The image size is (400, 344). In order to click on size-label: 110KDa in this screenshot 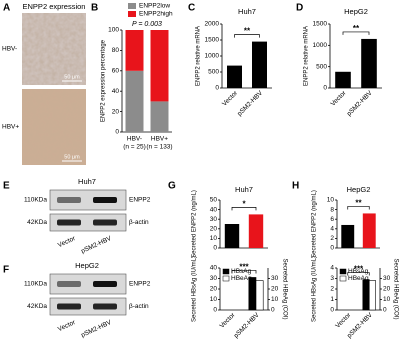, I will do `click(35, 200)`.